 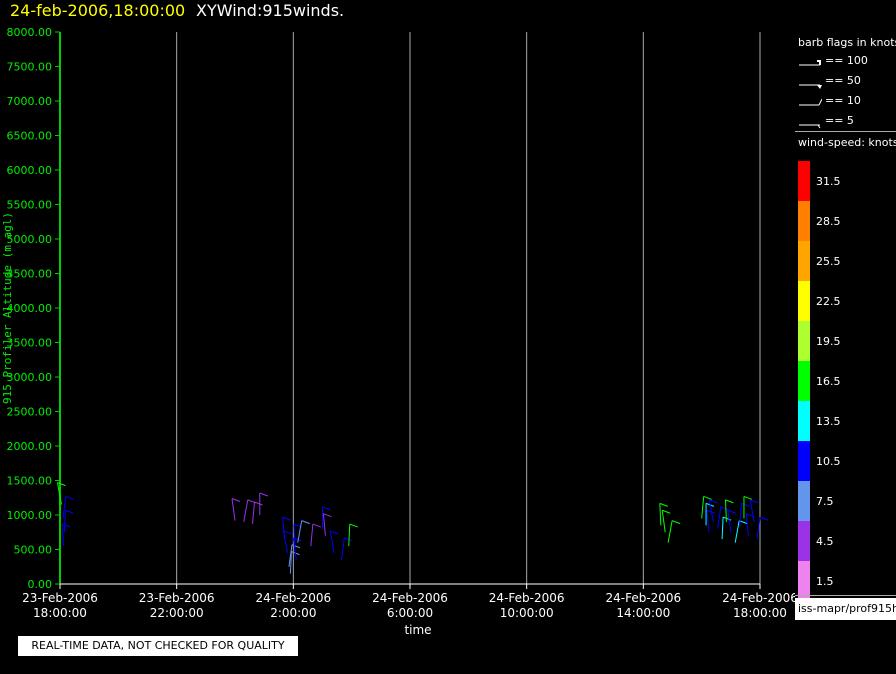 I want to click on y-tick-label: 6500.00, so click(x=30, y=136).